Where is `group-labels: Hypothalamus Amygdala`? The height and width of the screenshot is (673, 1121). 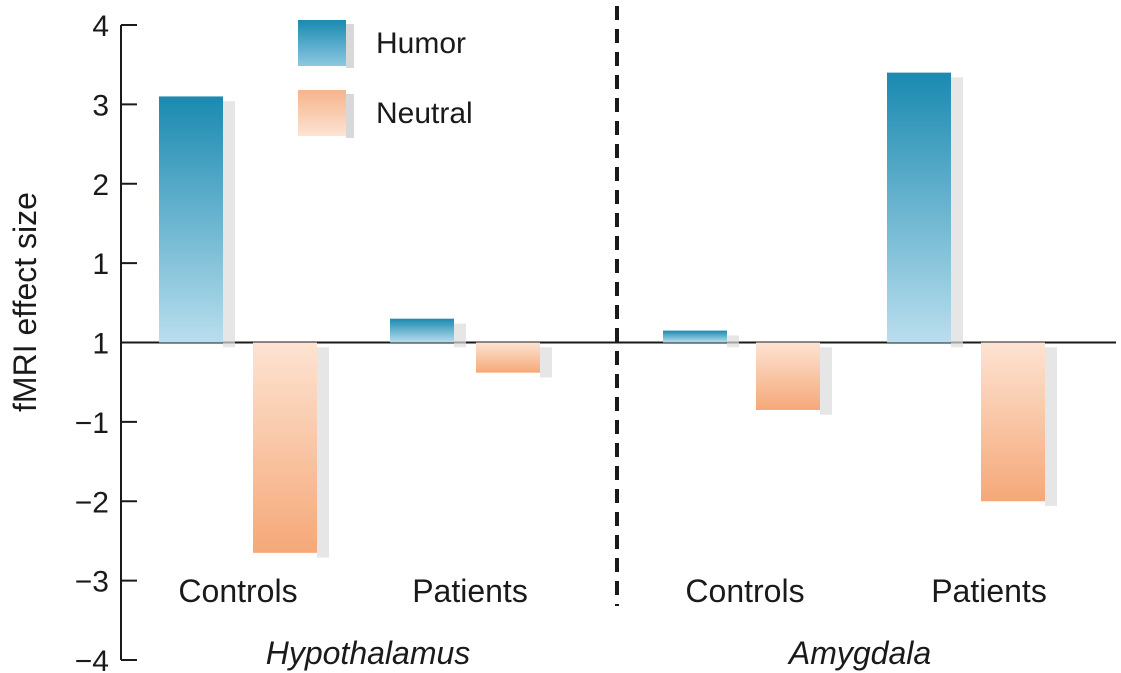 group-labels: Hypothalamus Amygdala is located at coordinates (598, 653).